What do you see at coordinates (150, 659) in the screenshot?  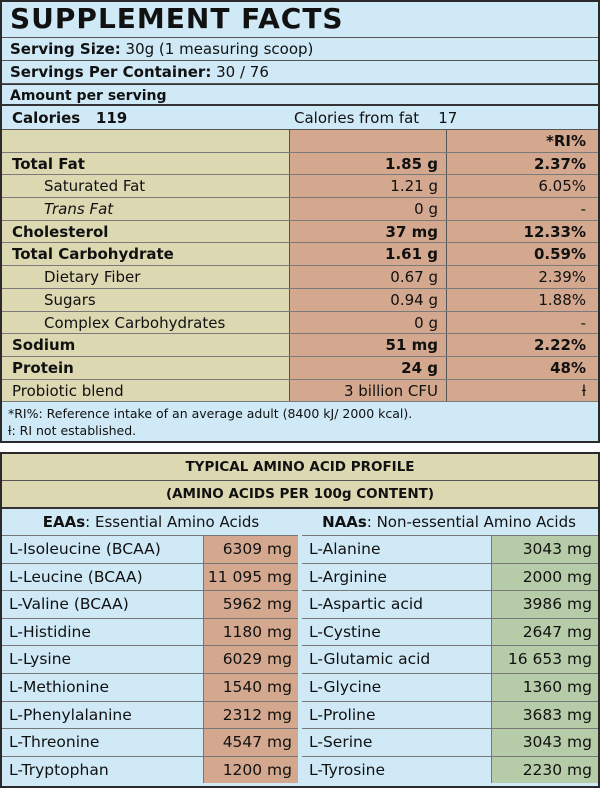 I see `amino-row: L-Lysine 6029 mg` at bounding box center [150, 659].